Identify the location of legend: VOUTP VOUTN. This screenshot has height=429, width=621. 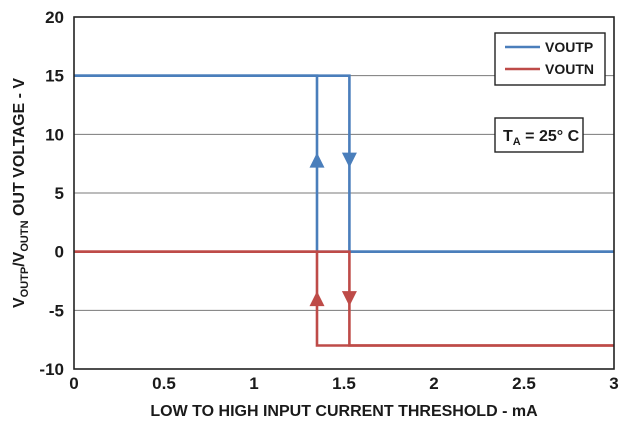
(550, 59).